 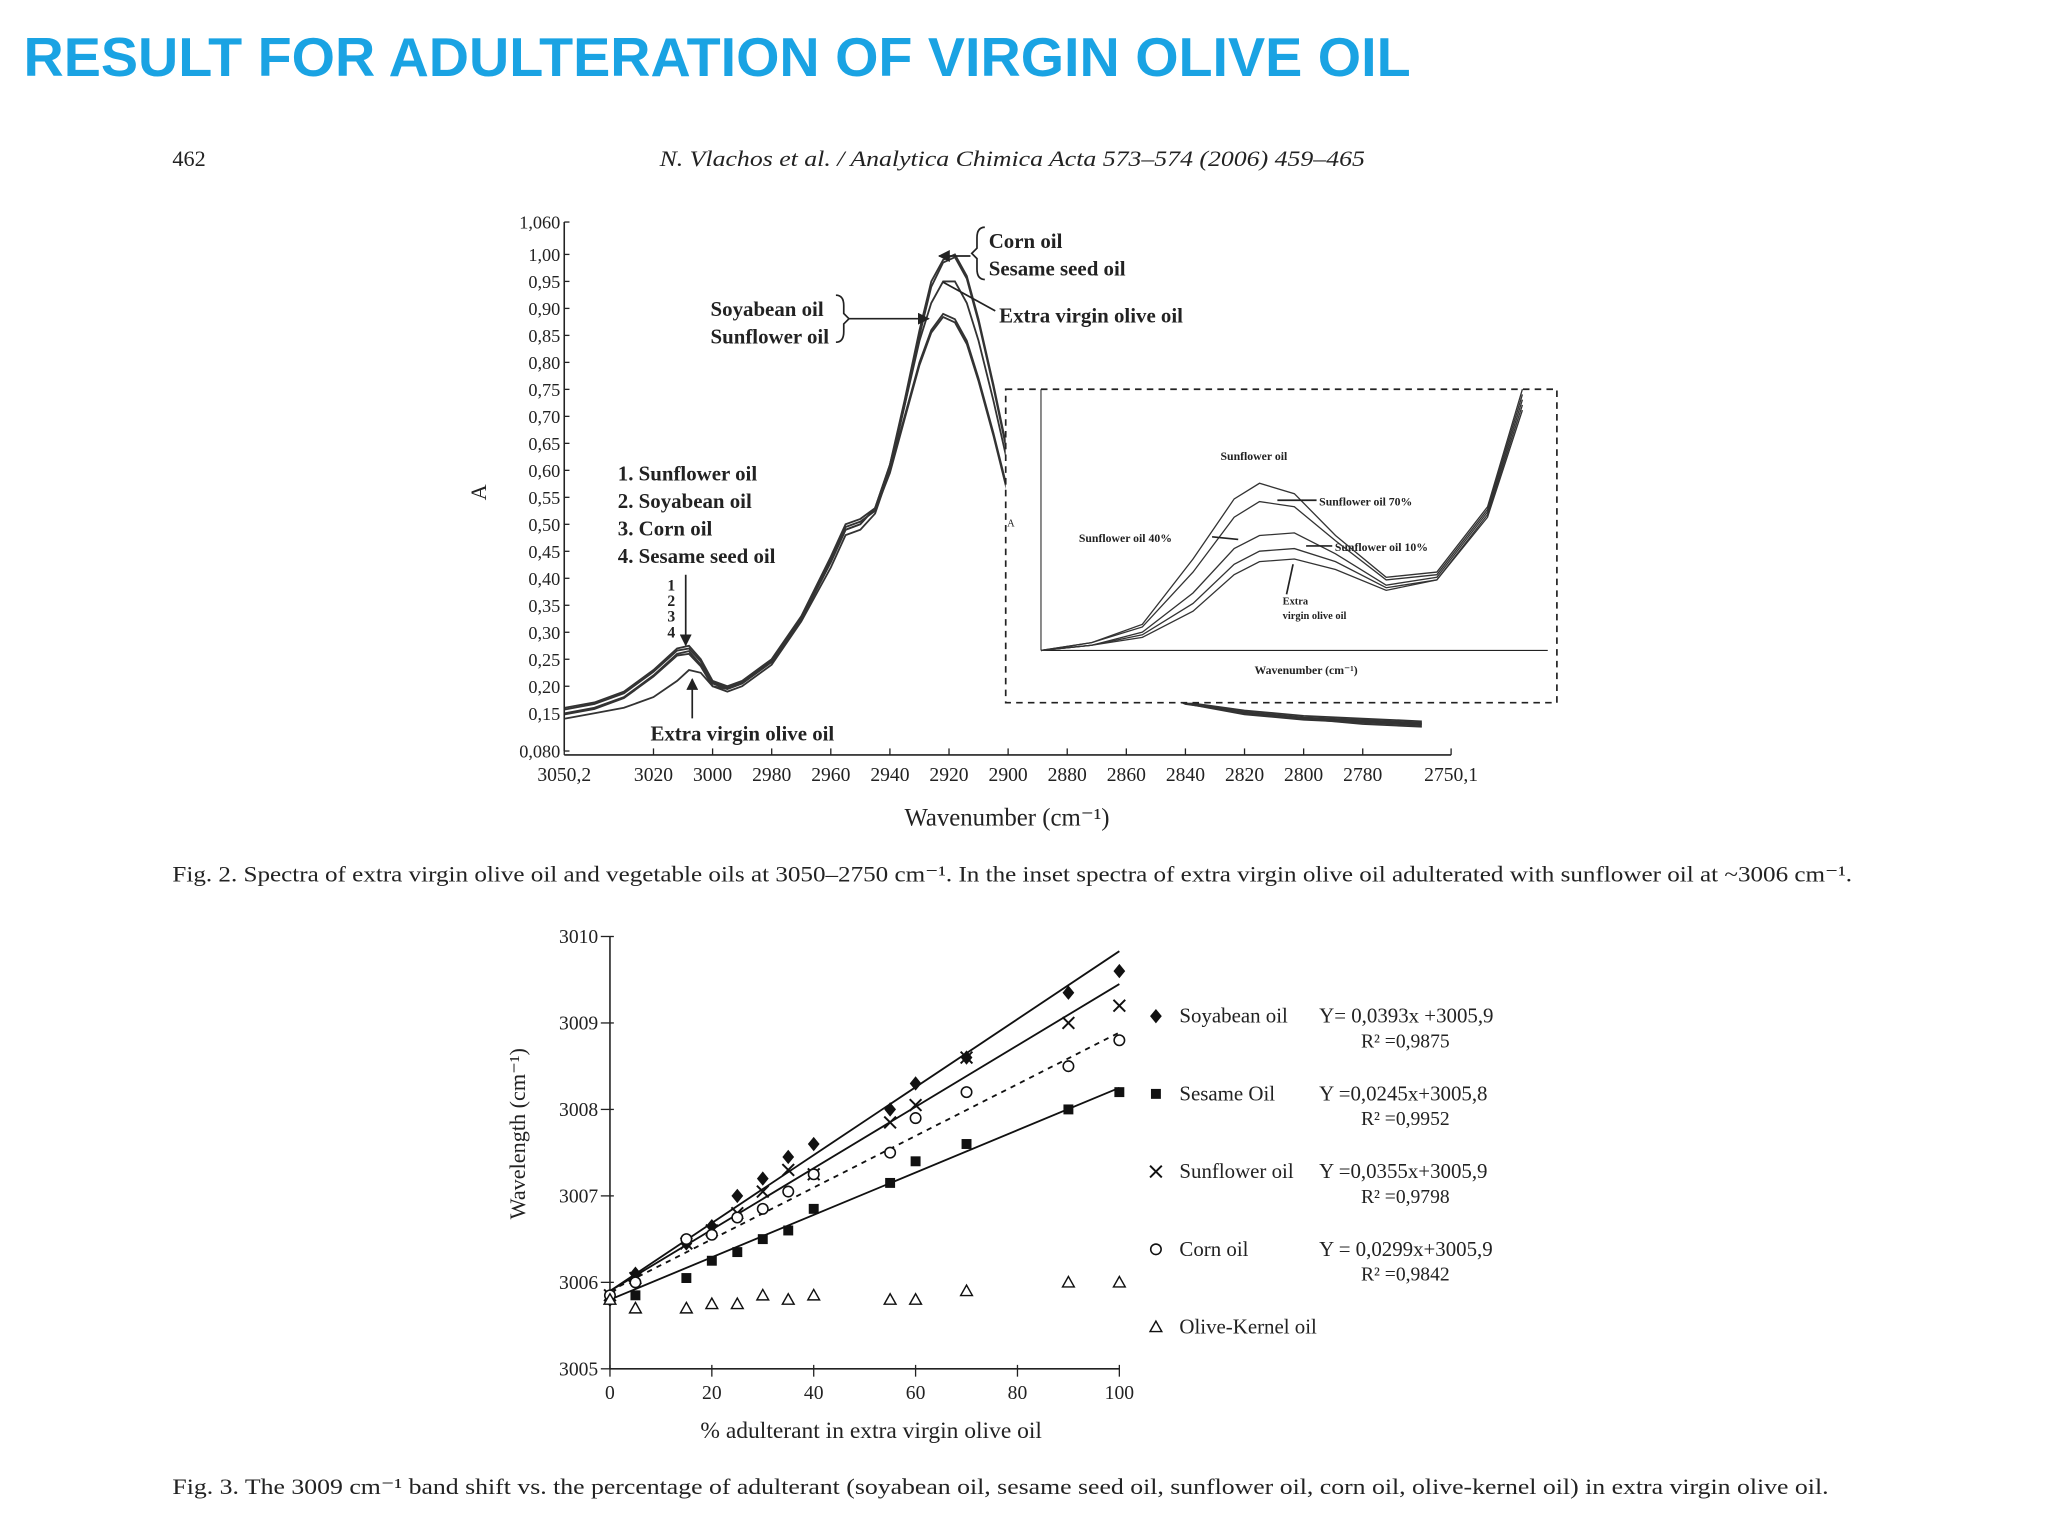 I want to click on spectrum-line, so click(x=1282, y=520).